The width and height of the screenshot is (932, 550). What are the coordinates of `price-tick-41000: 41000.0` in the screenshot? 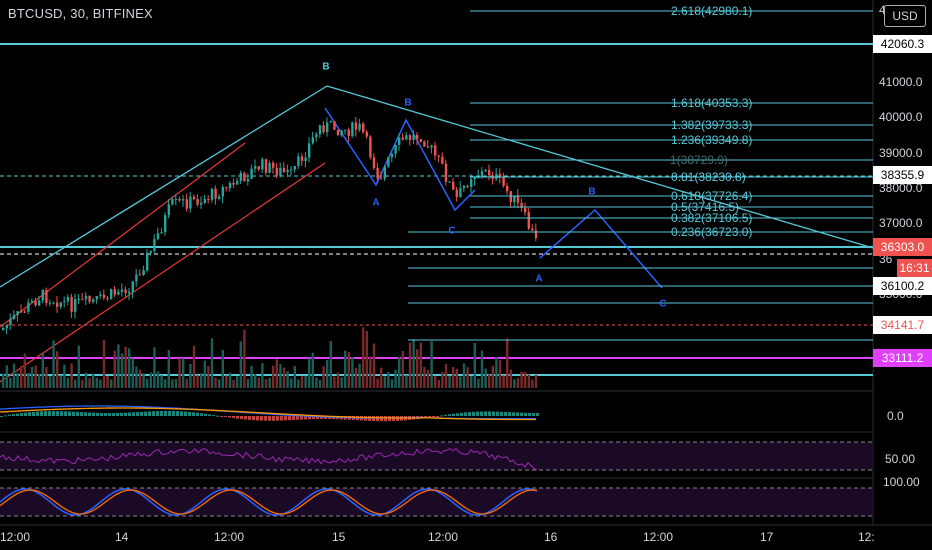 It's located at (901, 82).